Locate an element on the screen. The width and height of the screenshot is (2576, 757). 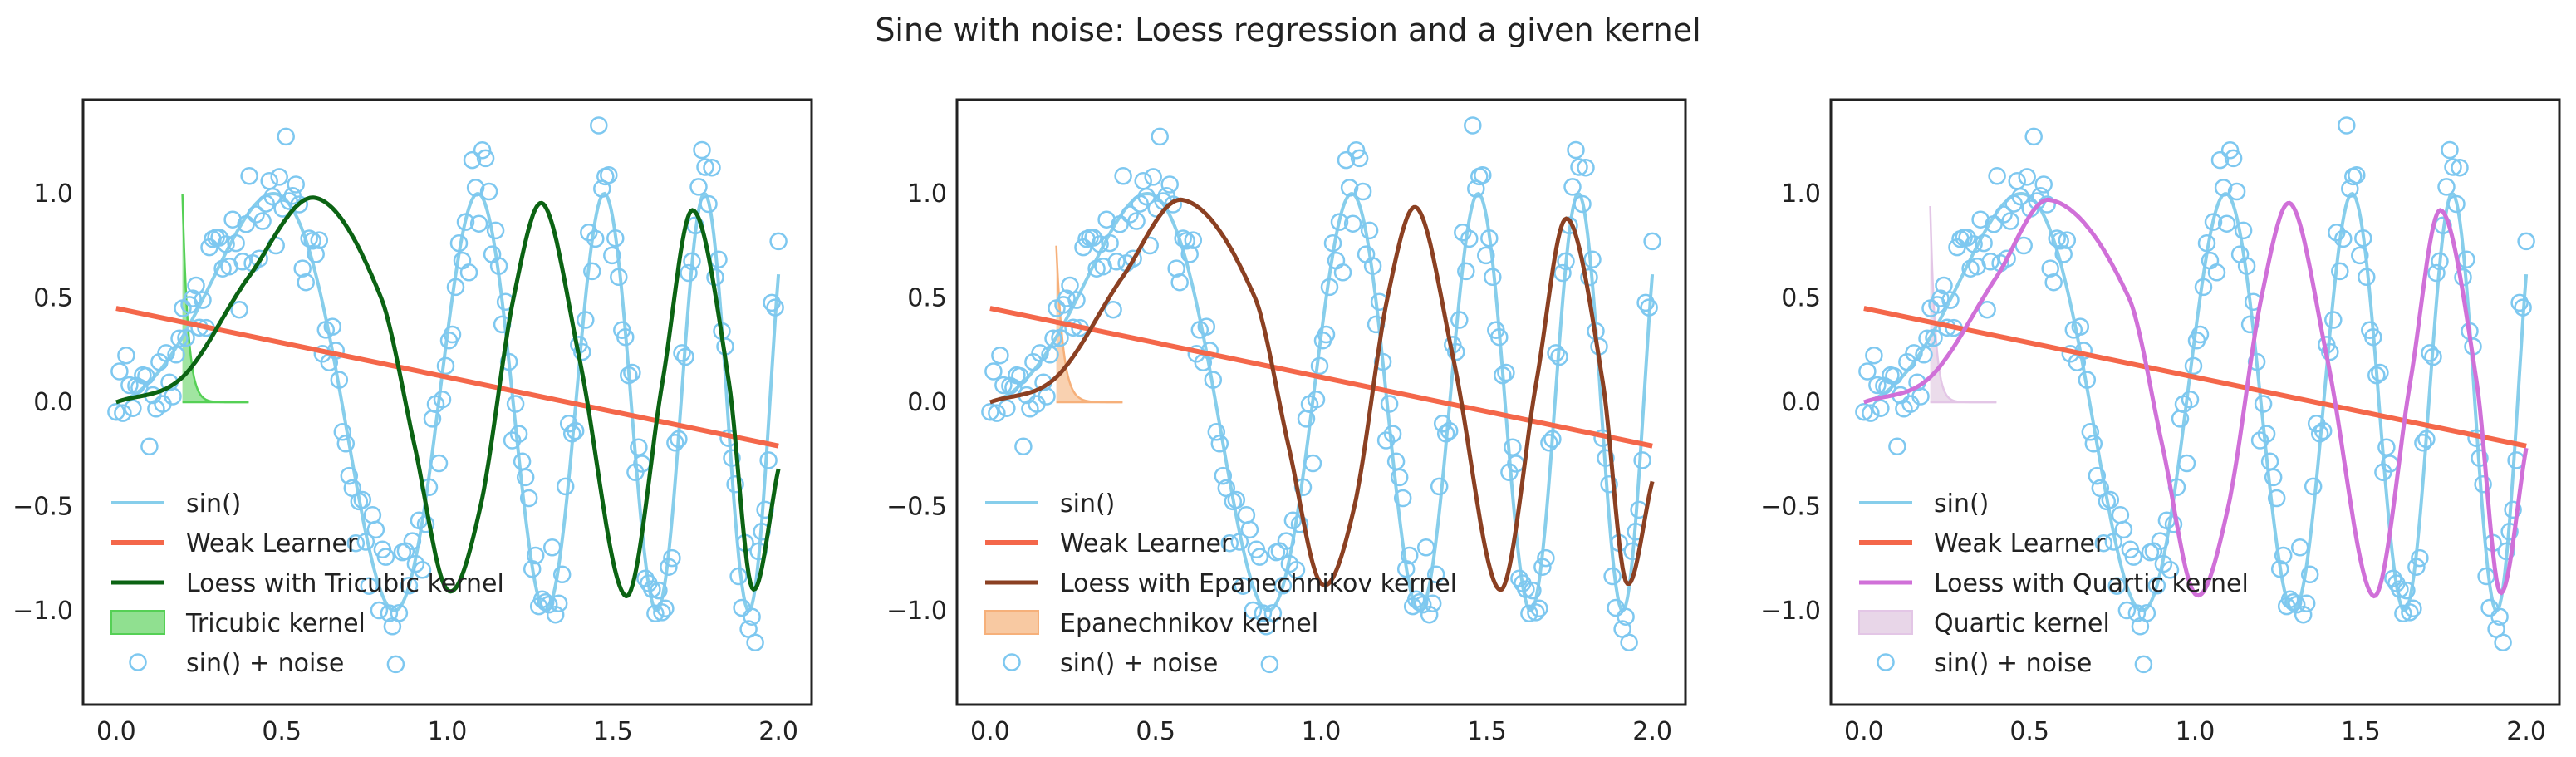
legend-label: sin() + noise is located at coordinates (1139, 663).